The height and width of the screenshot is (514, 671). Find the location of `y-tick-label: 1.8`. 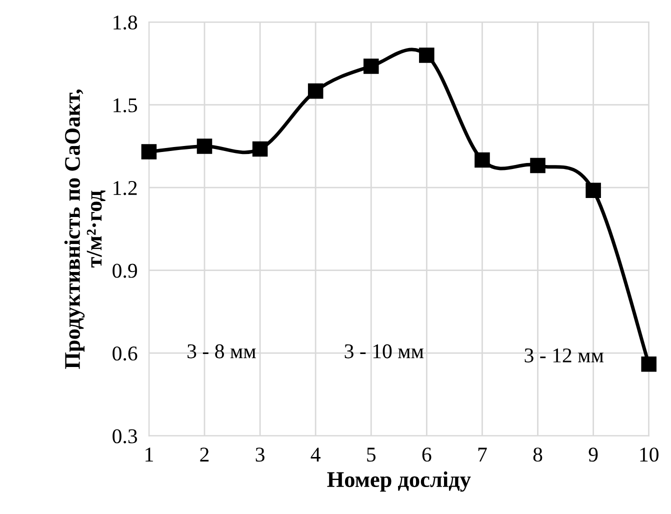

y-tick-label: 1.8 is located at coordinates (126, 22).